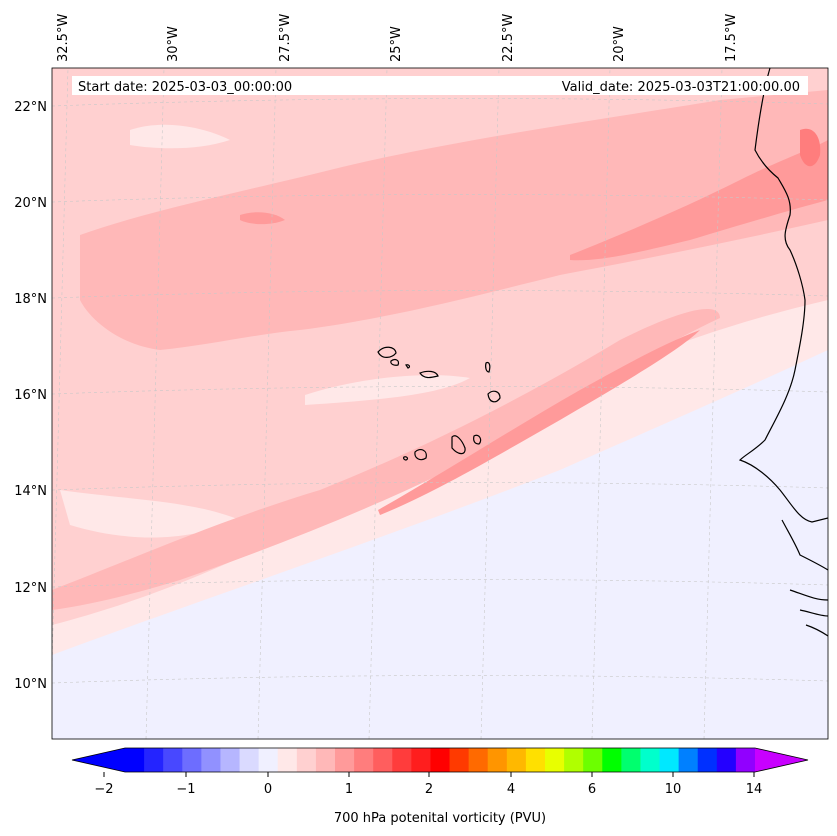 The image size is (837, 836). What do you see at coordinates (731, 38) in the screenshot?
I see `lon-label: 17.5°W` at bounding box center [731, 38].